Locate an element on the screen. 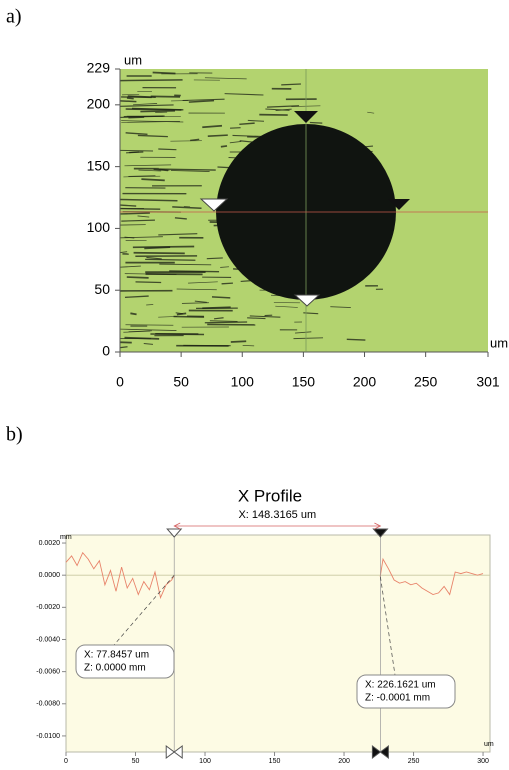 The width and height of the screenshot is (509, 770). y-tick-label: 229 is located at coordinates (99, 68).